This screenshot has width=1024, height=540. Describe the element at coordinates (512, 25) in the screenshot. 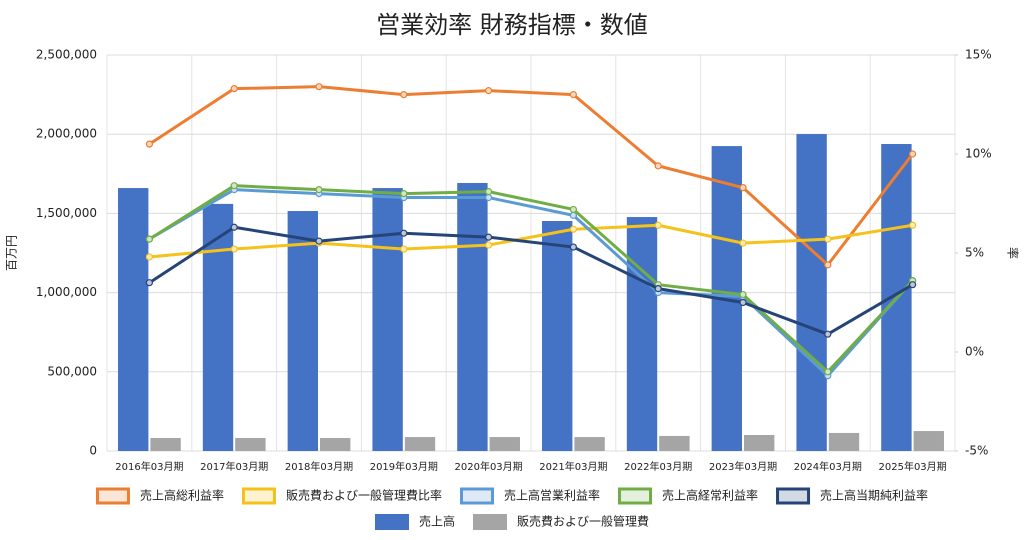

I see `chart-title: 営業効率 財務指標・数値` at that location.